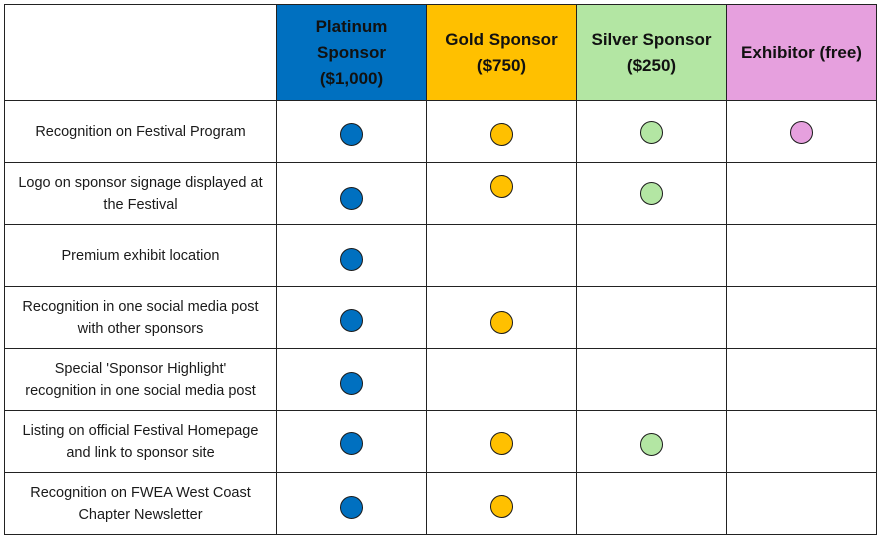 The image size is (886, 539). I want to click on header-exhibitor: Exhibitor (free), so click(801, 52).